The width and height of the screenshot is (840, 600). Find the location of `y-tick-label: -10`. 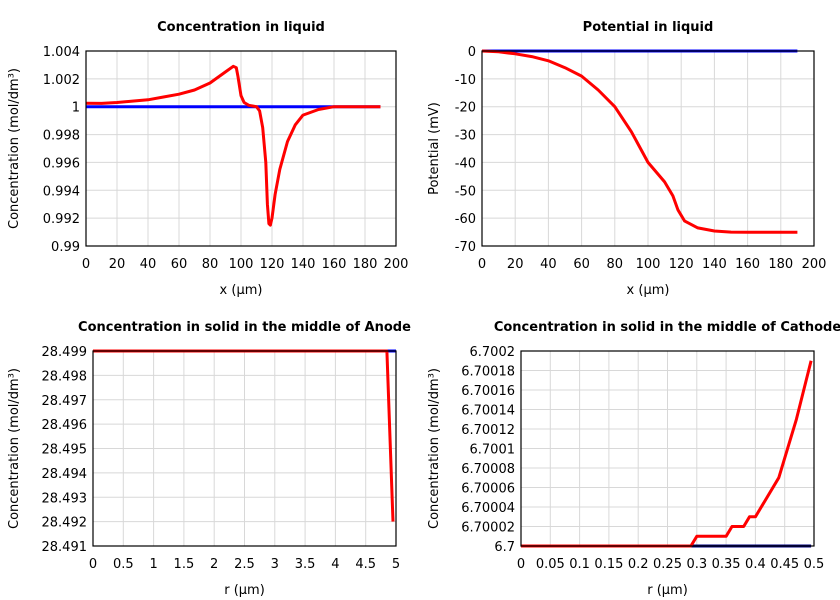

y-tick-label: -10 is located at coordinates (465, 80).